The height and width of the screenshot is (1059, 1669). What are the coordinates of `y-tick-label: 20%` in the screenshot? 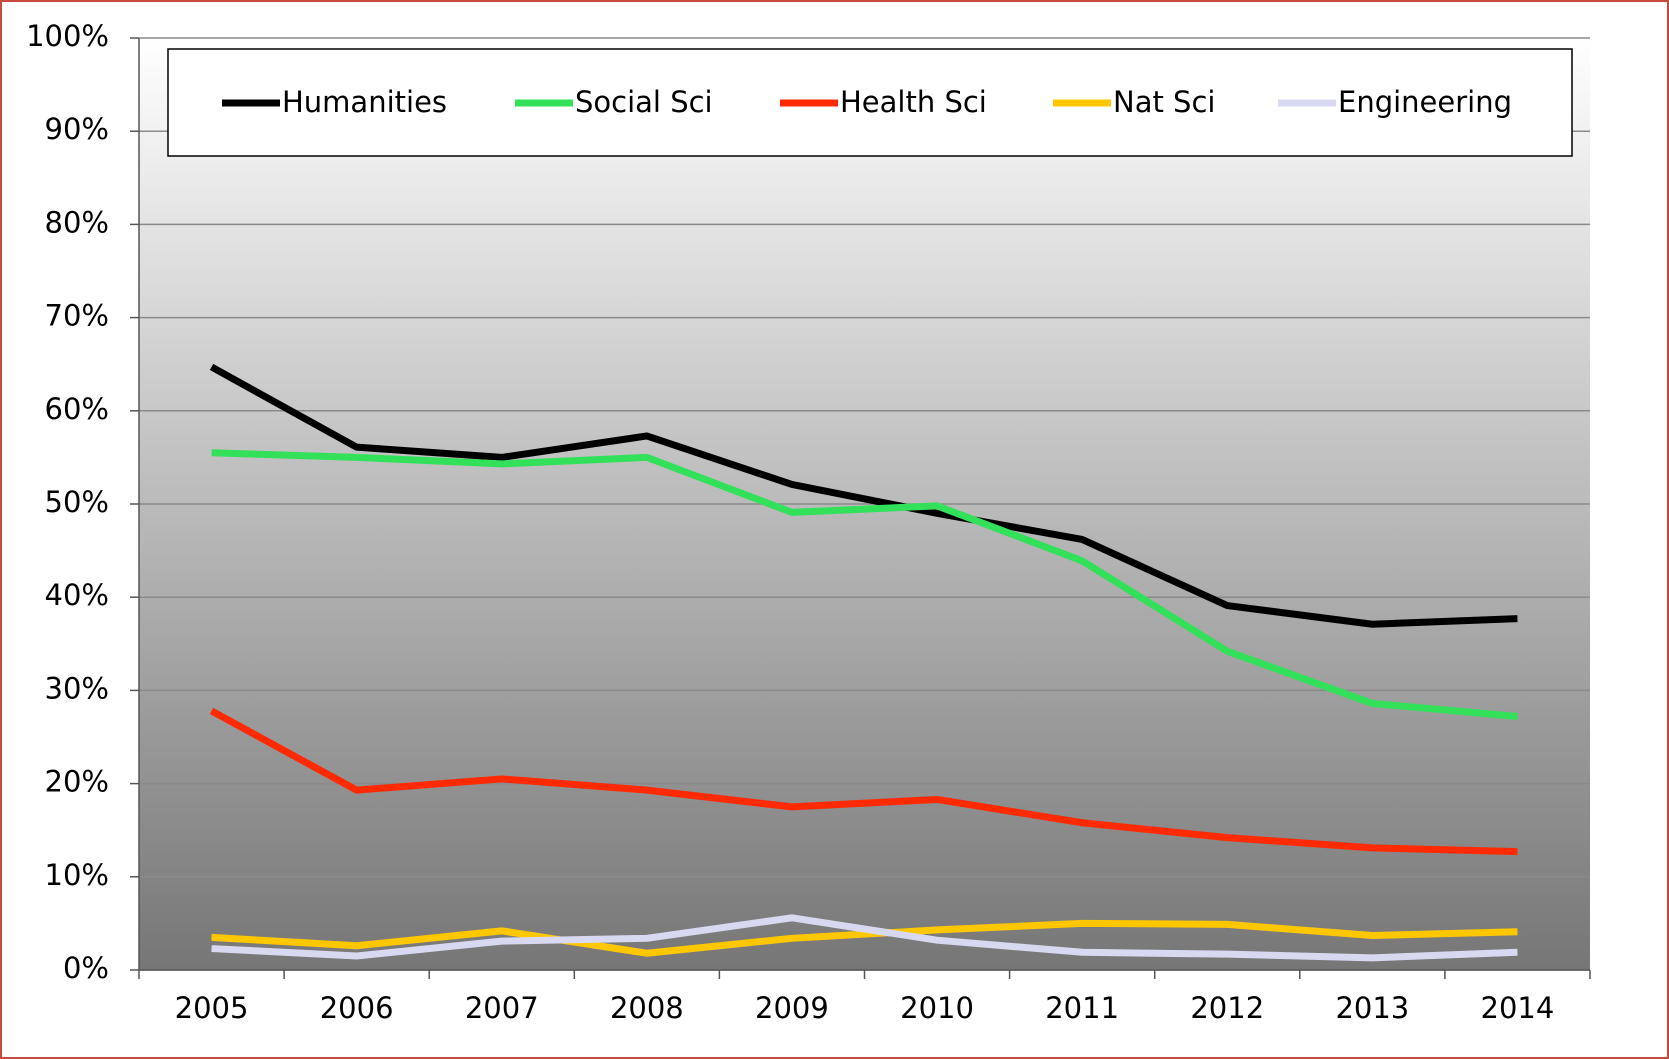 It's located at (77, 782).